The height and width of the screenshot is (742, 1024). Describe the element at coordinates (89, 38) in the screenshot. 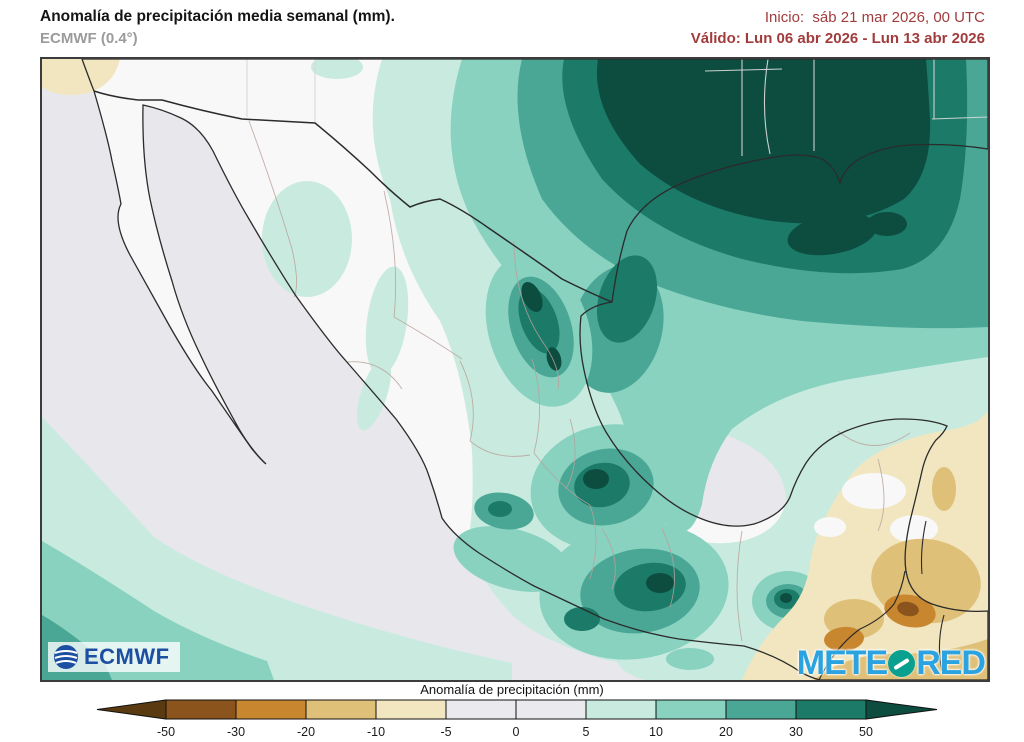

I see `model-label: ECMWF (0.4°)` at that location.